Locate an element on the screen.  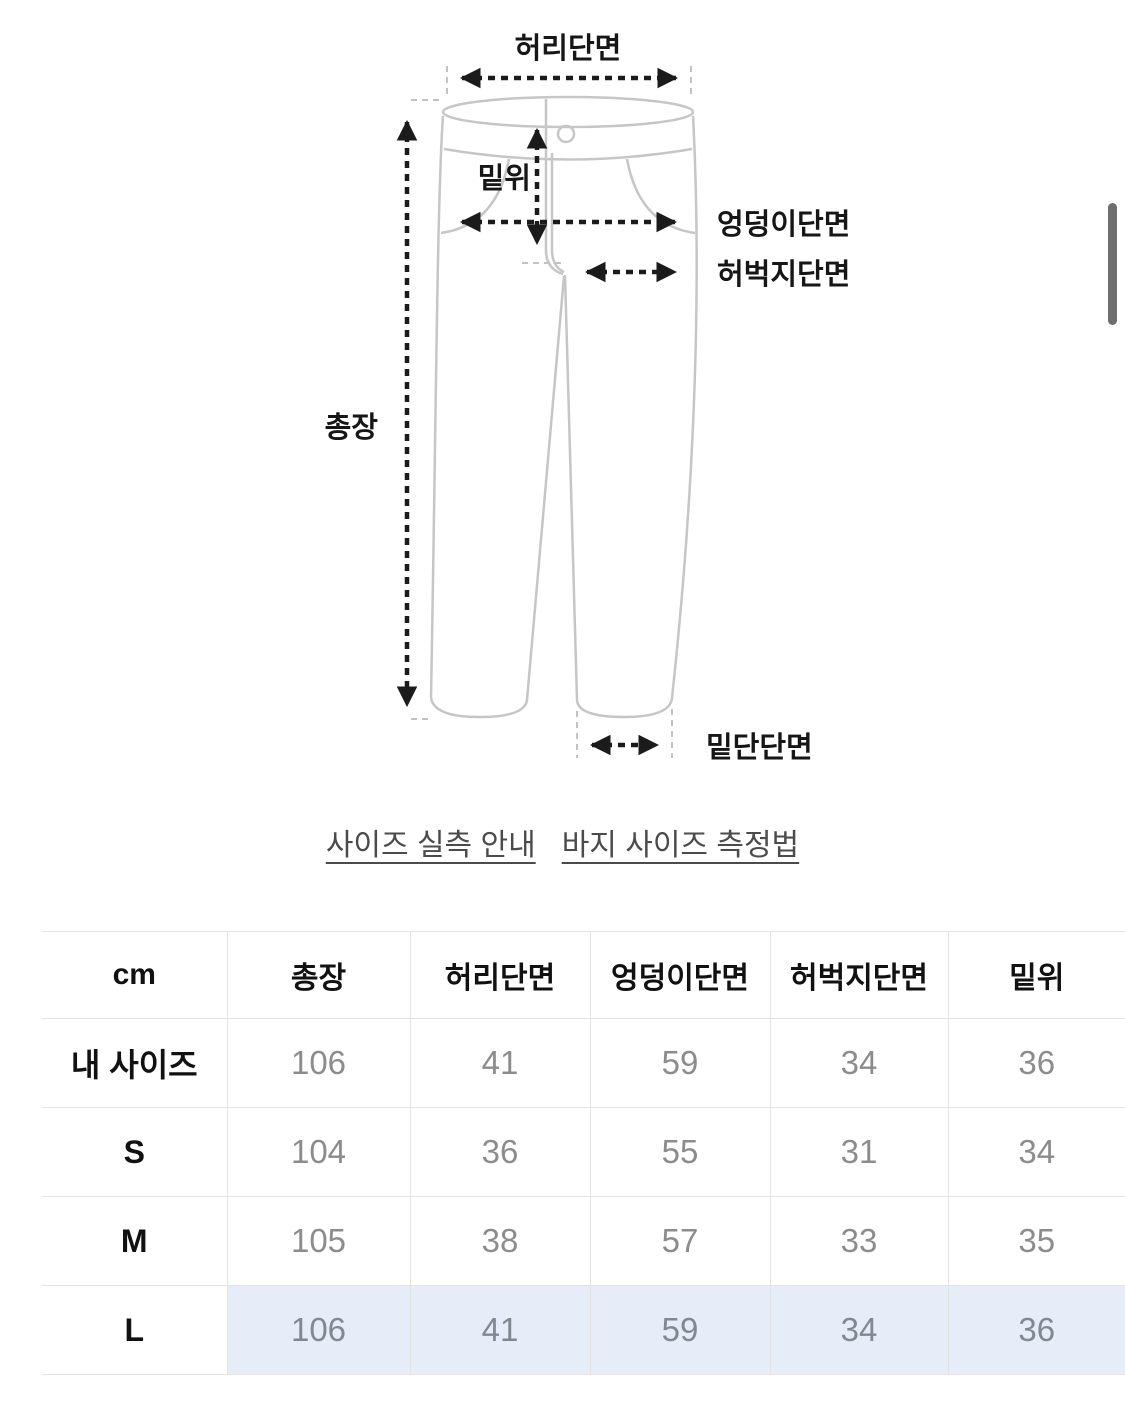
cell-value: 105 is located at coordinates (318, 1241).